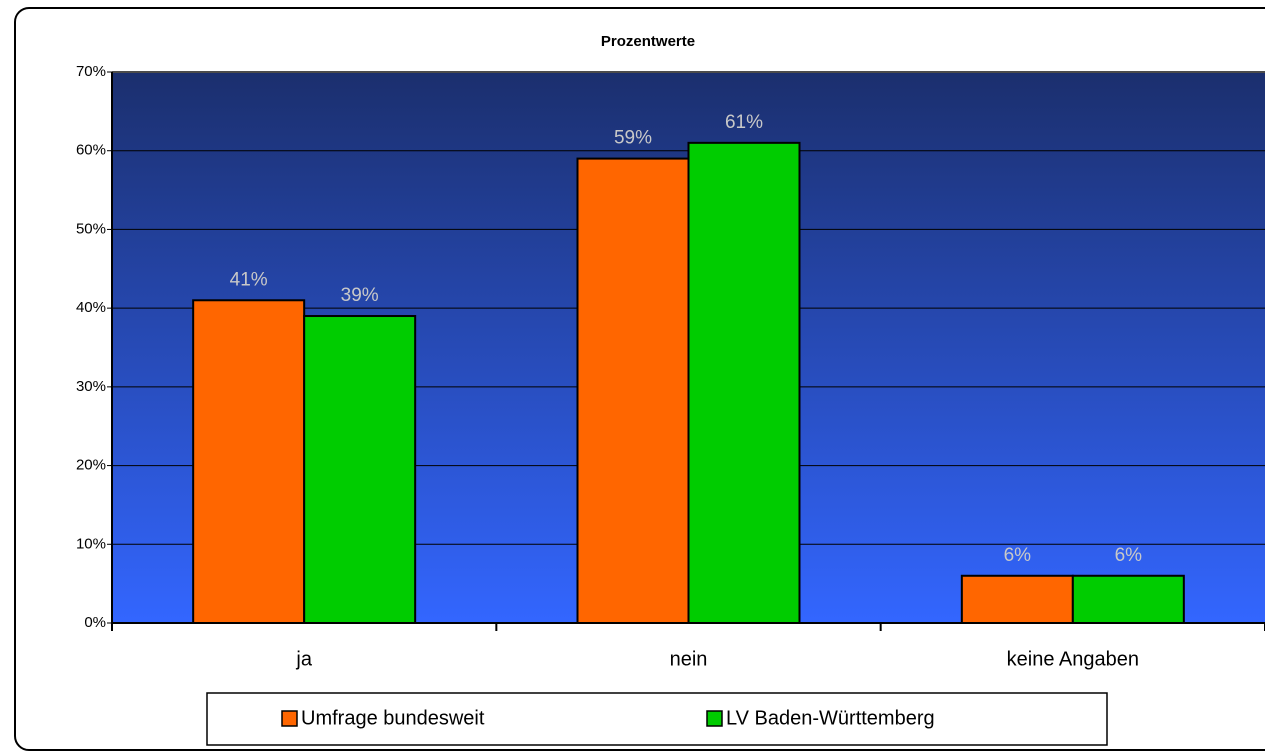 The height and width of the screenshot is (753, 1265). What do you see at coordinates (1073, 659) in the screenshot?
I see `x-tick-label: keine Angaben` at bounding box center [1073, 659].